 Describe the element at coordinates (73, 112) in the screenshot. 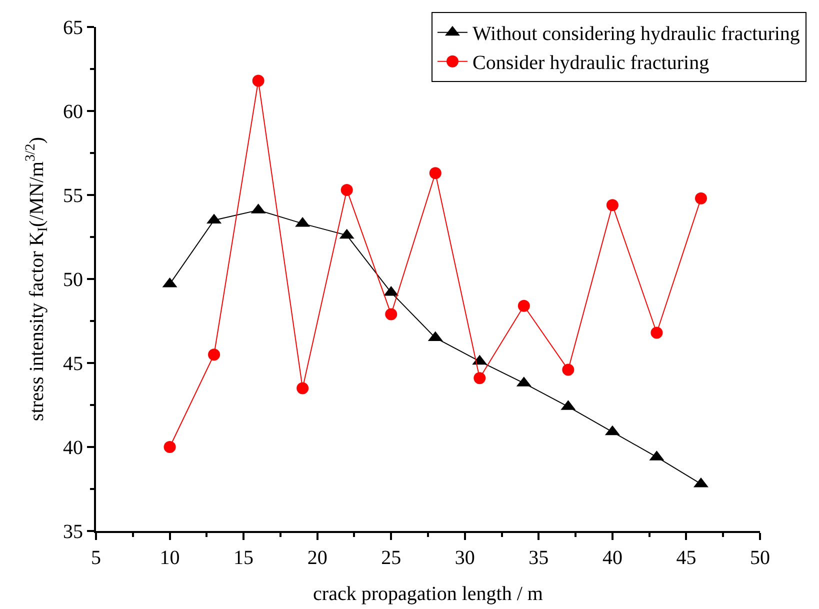

I see `y-tick-label: 60` at that location.